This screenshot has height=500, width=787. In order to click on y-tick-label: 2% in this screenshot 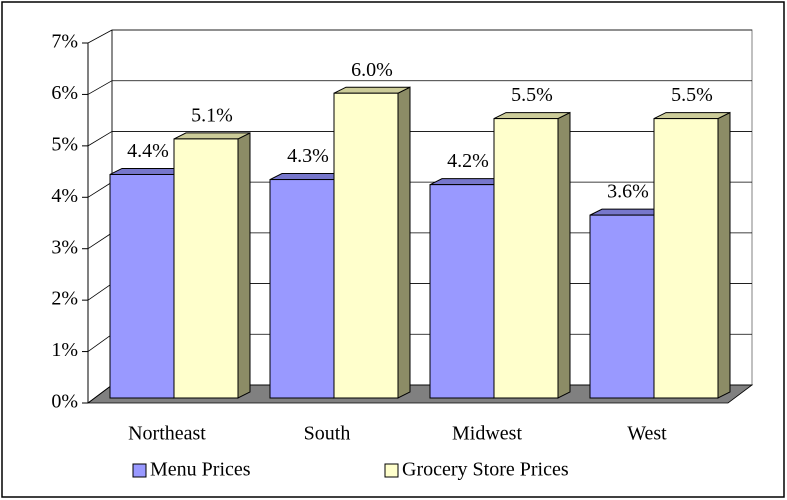, I will do `click(64, 299)`.